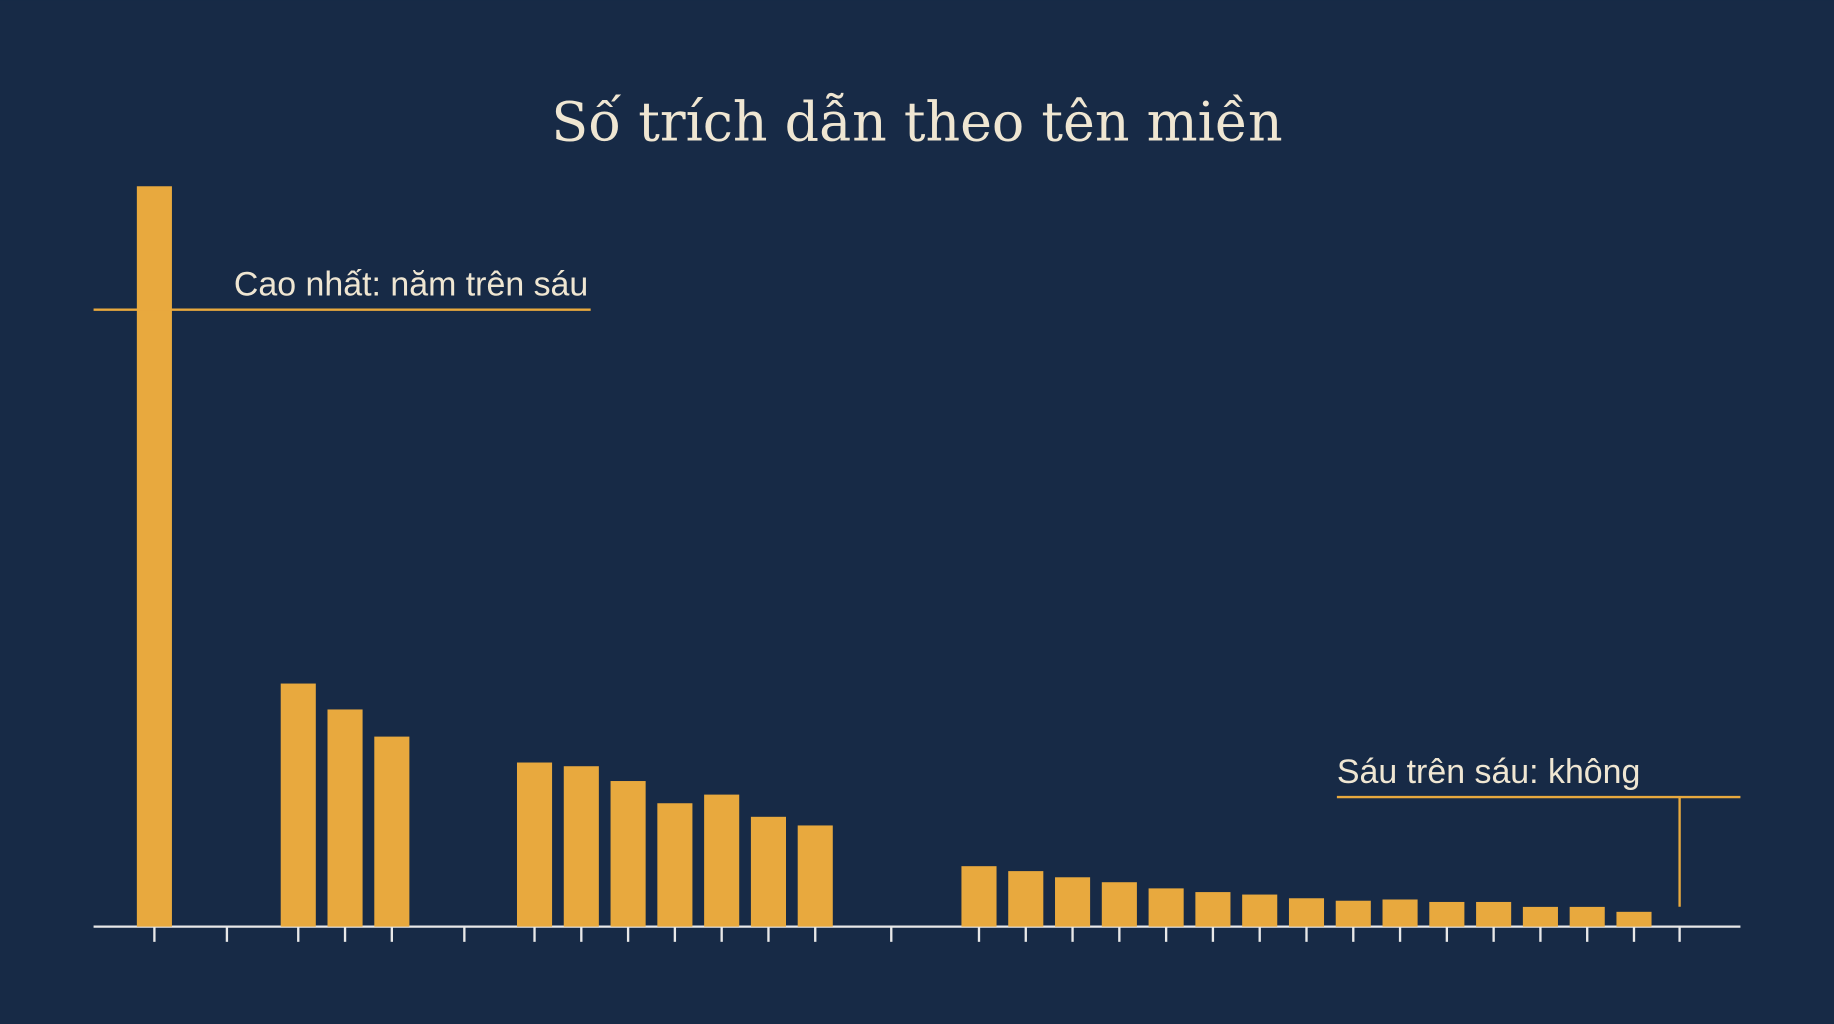 The width and height of the screenshot is (1834, 1024). Describe the element at coordinates (916, 122) in the screenshot. I see `chart-title: Số trích dẫn theo tên miền` at that location.